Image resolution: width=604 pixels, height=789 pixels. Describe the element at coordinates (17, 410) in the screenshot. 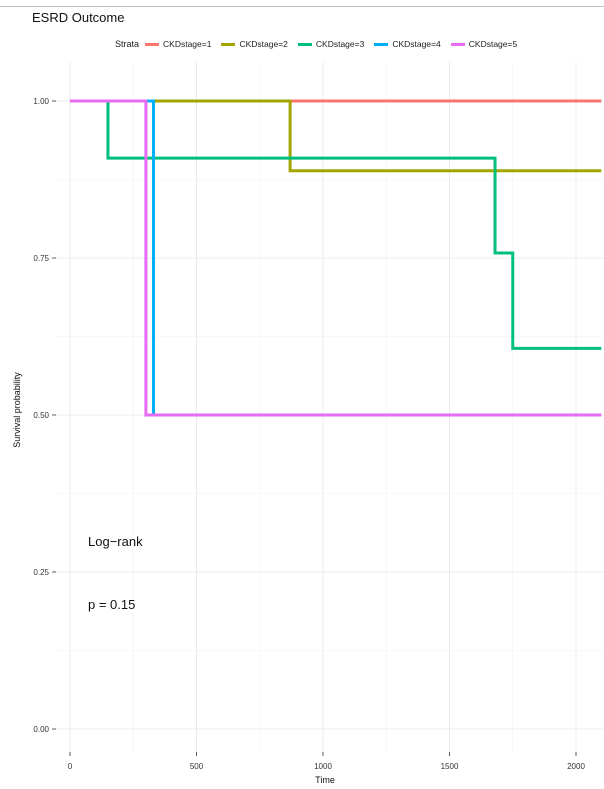

I see `y-axis-label: Survival probability` at that location.